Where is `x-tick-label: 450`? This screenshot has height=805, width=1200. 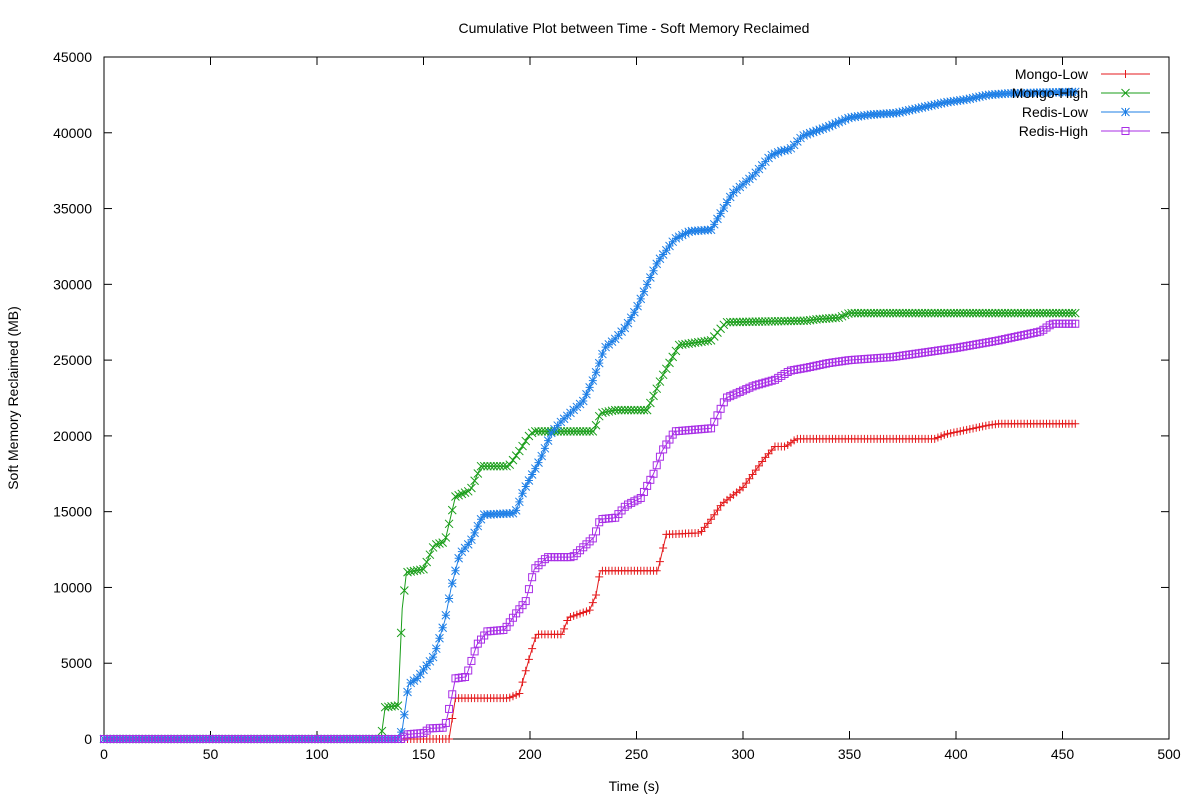
x-tick-label: 450 is located at coordinates (1063, 754).